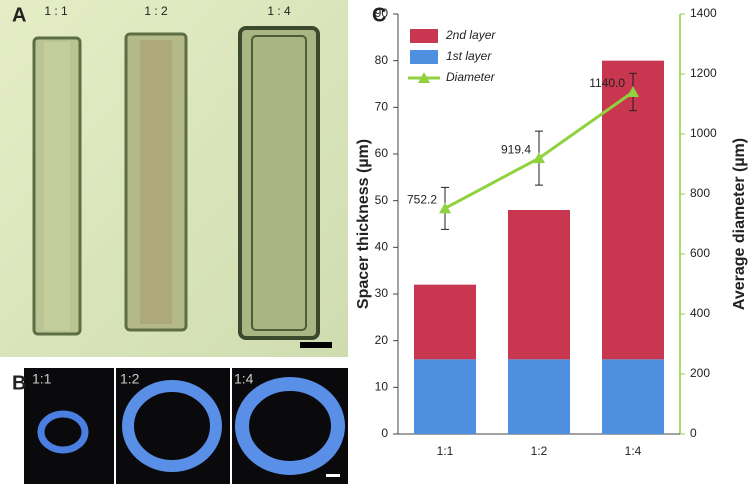  I want to click on legend-label: 2nd layer, so click(470, 35).